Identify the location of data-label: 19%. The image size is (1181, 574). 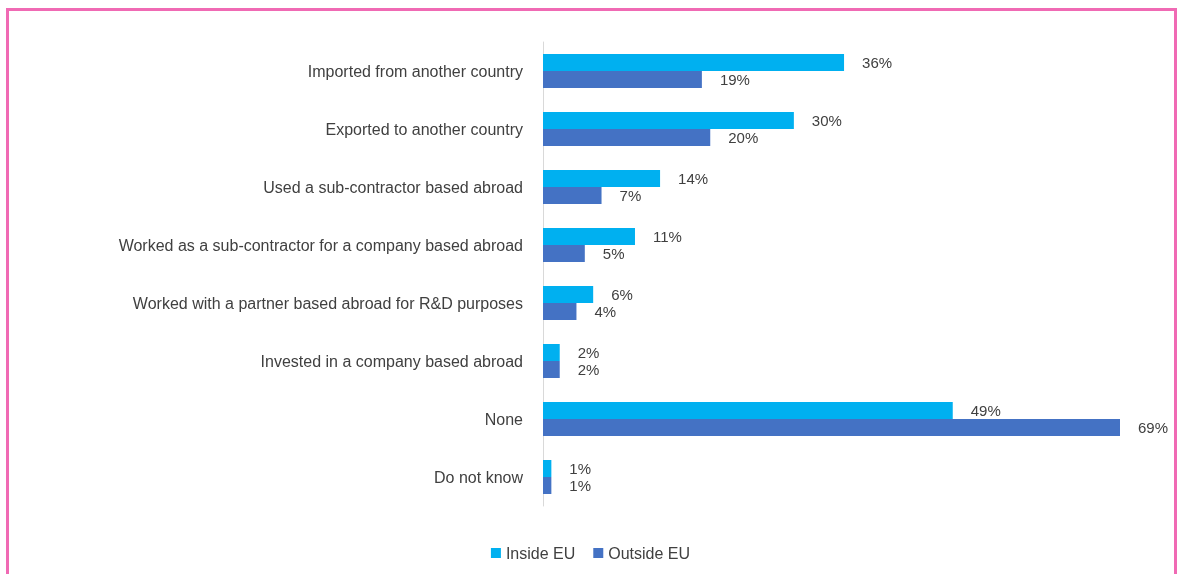
(734, 79).